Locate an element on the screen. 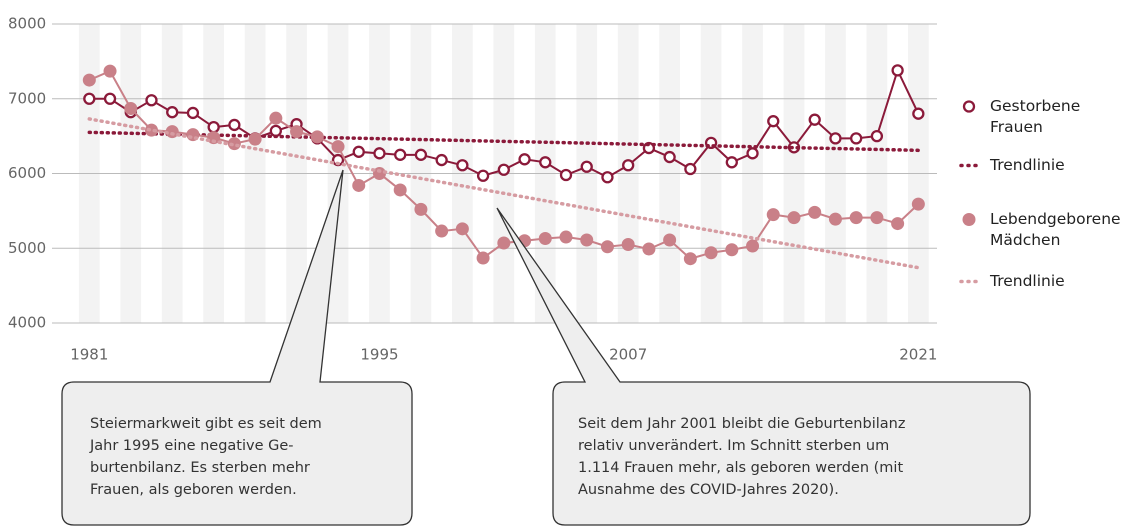 The height and width of the screenshot is (531, 1145). y-tick-label: 7000 is located at coordinates (27, 98).